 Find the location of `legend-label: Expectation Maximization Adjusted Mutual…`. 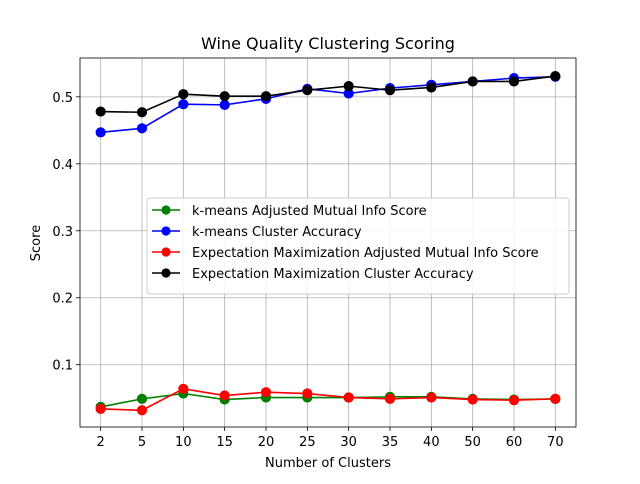

legend-label: Expectation Maximization Adjusted Mutual… is located at coordinates (365, 253).